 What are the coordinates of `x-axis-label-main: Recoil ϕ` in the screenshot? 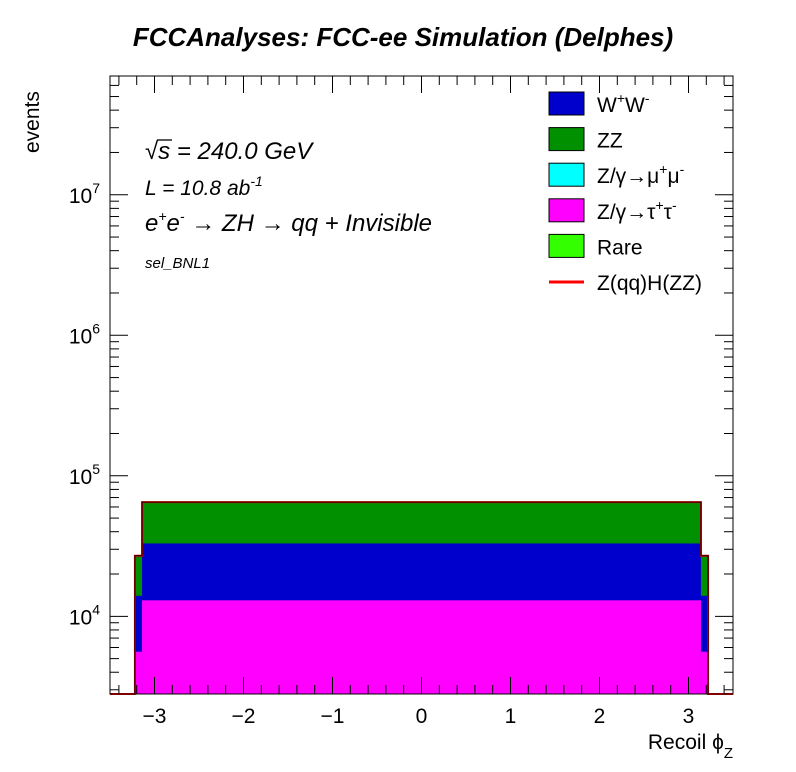 It's located at (686, 742).